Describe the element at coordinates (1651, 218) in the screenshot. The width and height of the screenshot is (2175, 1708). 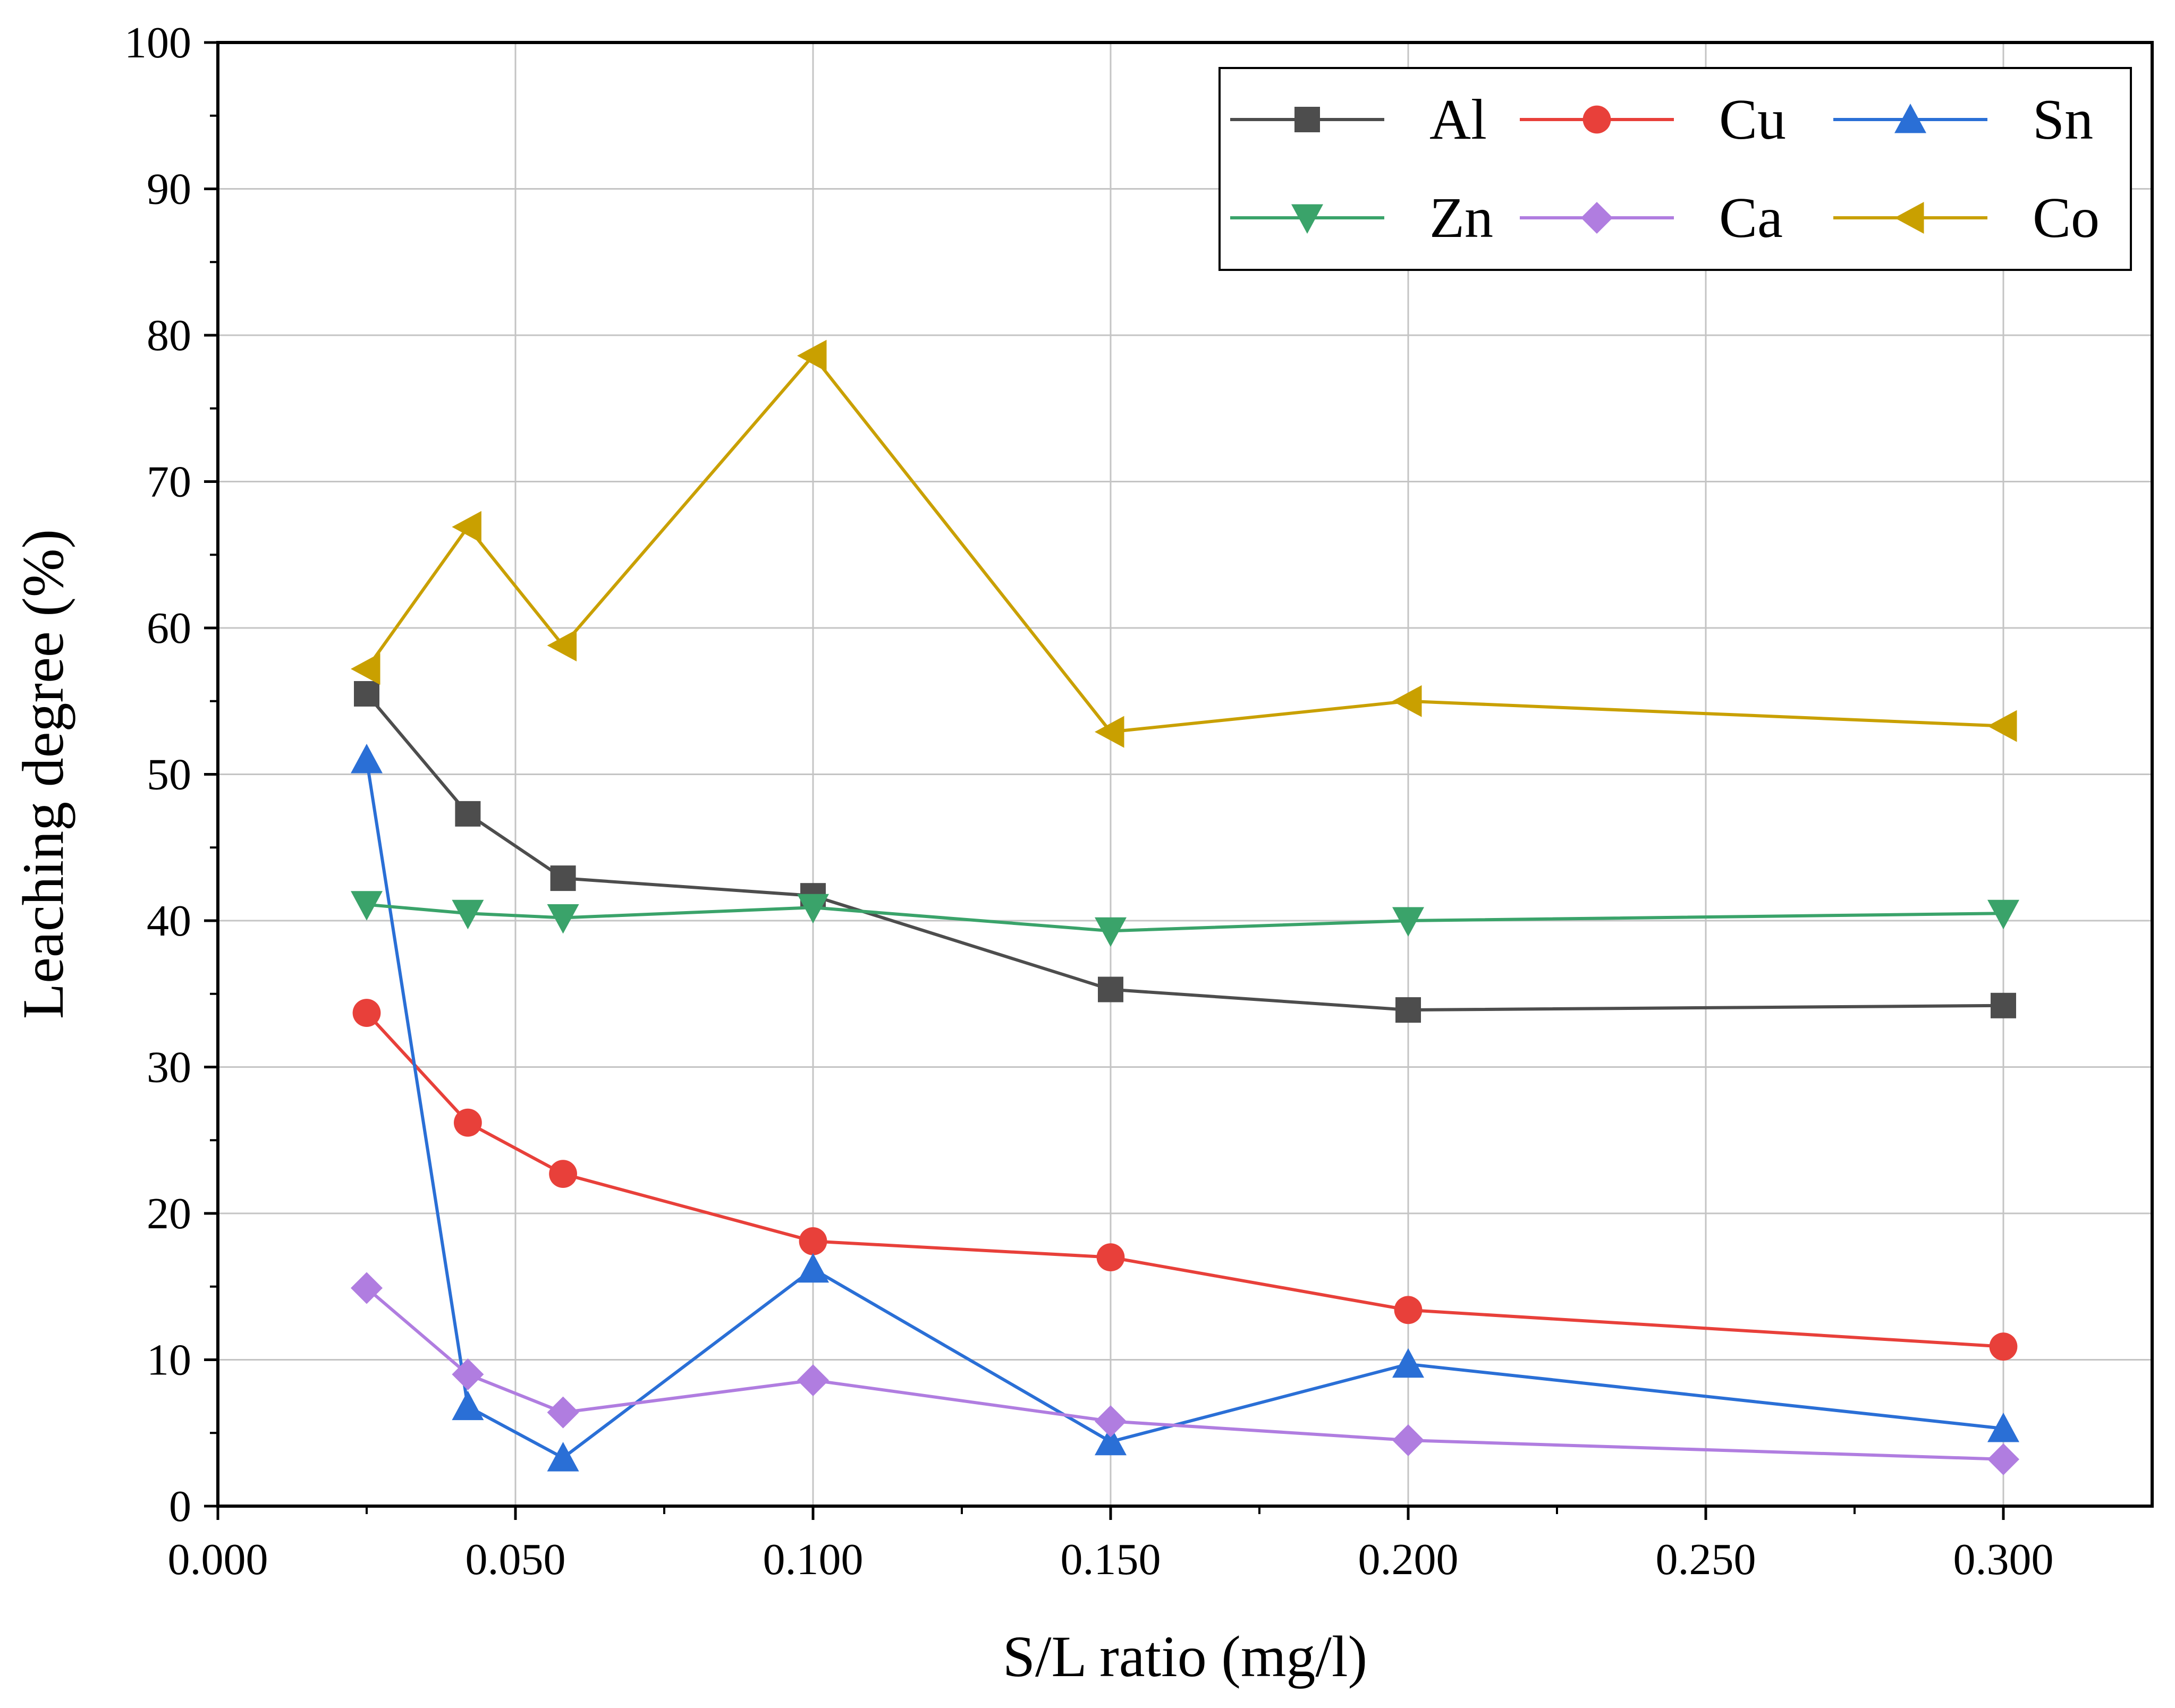
I see `legend-item-ca: Ca` at that location.